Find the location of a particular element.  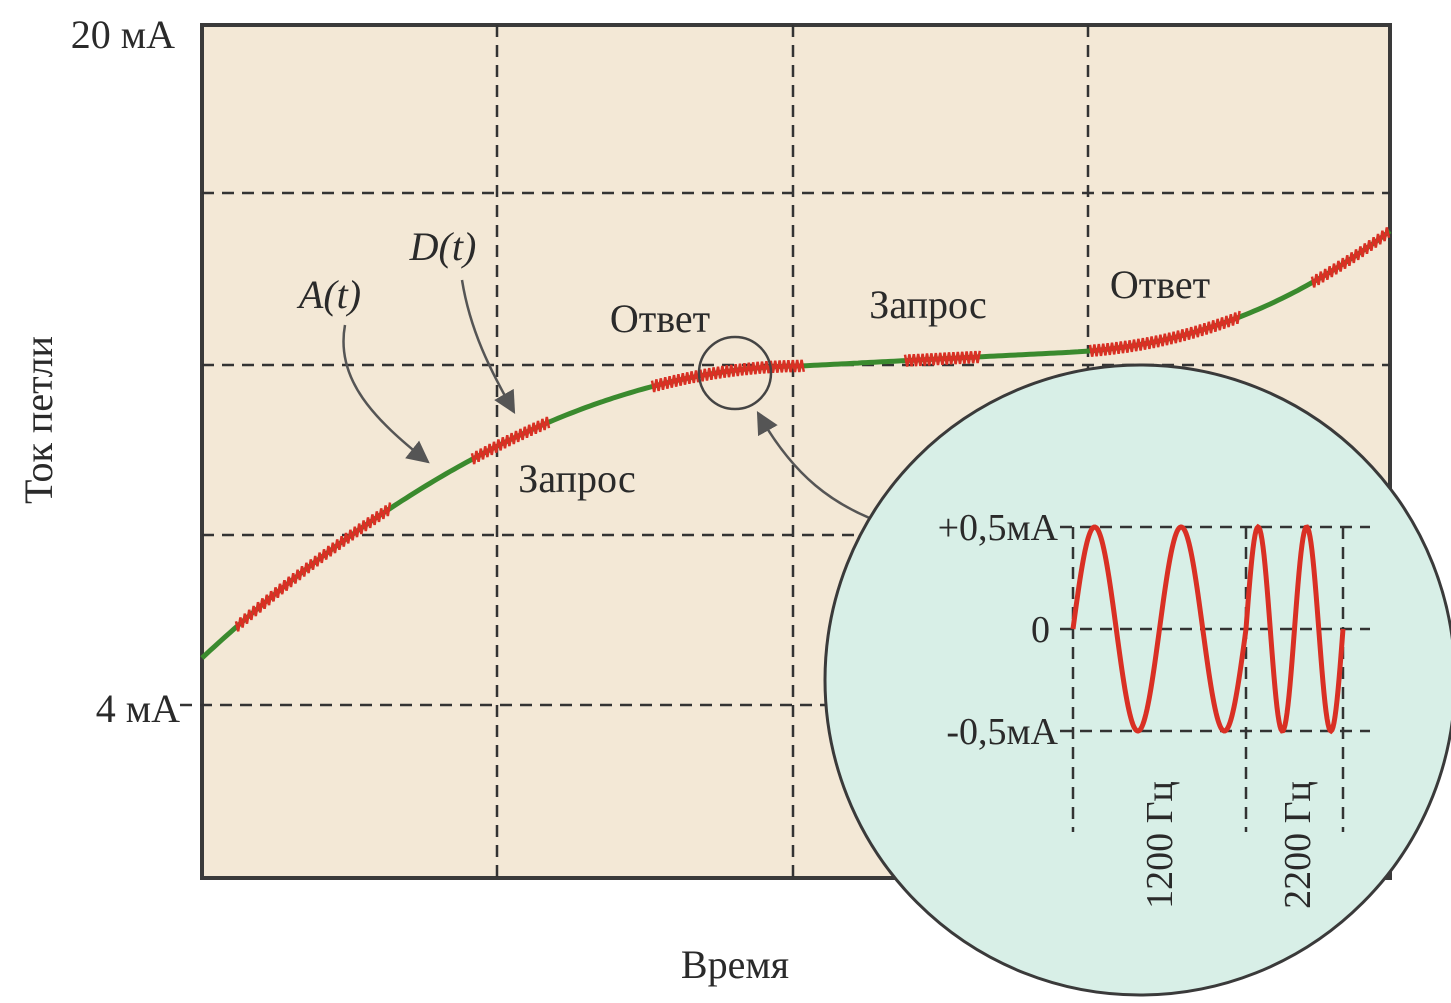

inset-y-zero: 0 is located at coordinates (1040, 630).